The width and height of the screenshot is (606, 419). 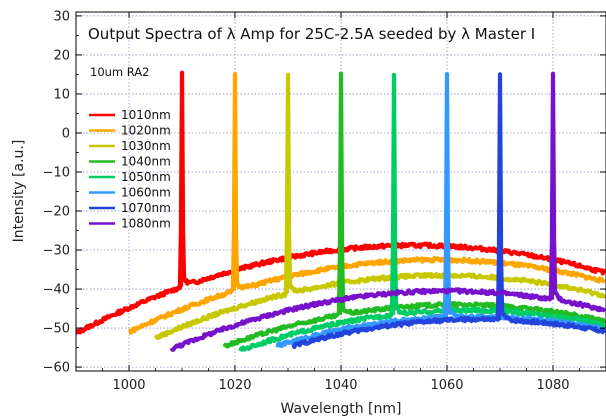 I want to click on legend-label: 1080nm, so click(x=146, y=224).